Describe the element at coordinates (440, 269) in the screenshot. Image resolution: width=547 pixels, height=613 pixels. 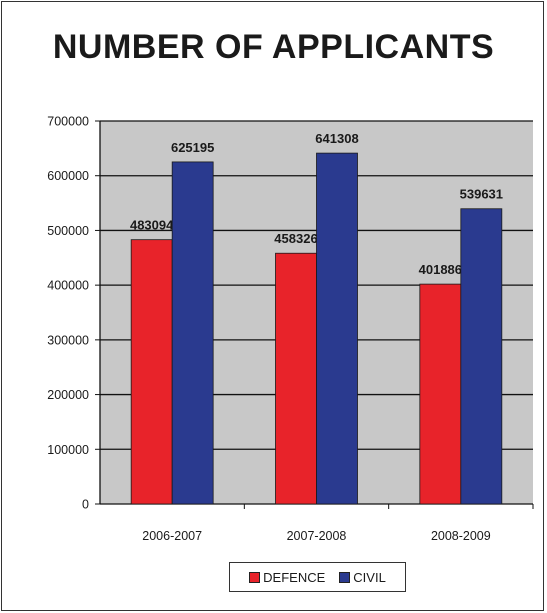
I see `data-label-defence: 401886` at that location.